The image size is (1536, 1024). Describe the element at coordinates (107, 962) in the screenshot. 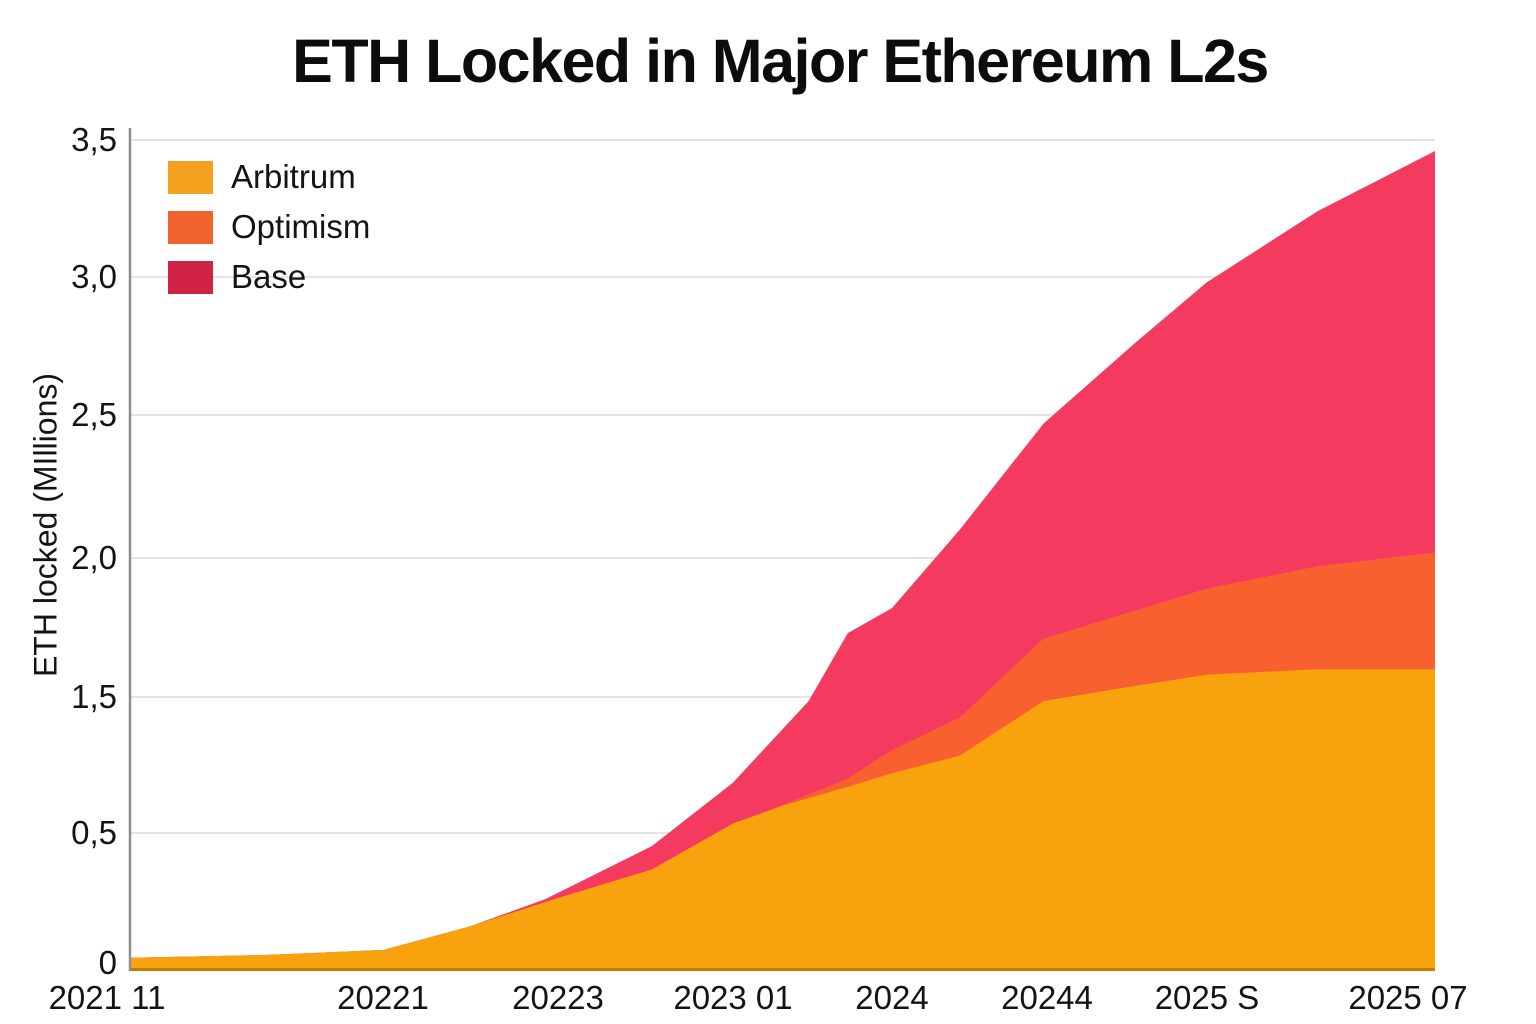

I see `y-tick-label: 0` at that location.